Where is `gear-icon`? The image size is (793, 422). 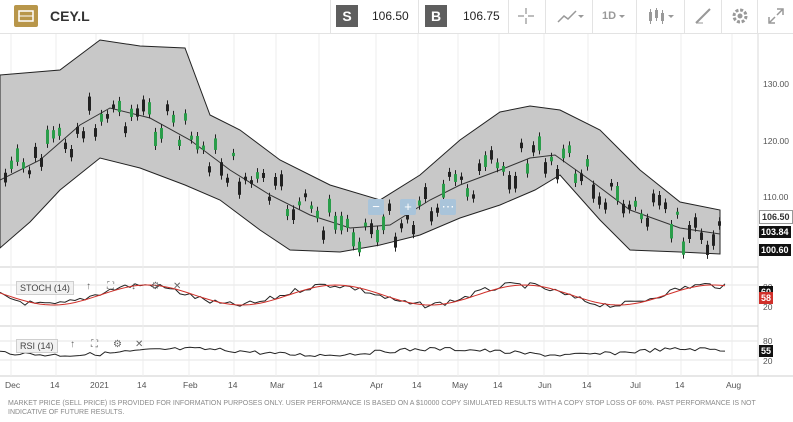
gear-icon is located at coordinates (740, 16).